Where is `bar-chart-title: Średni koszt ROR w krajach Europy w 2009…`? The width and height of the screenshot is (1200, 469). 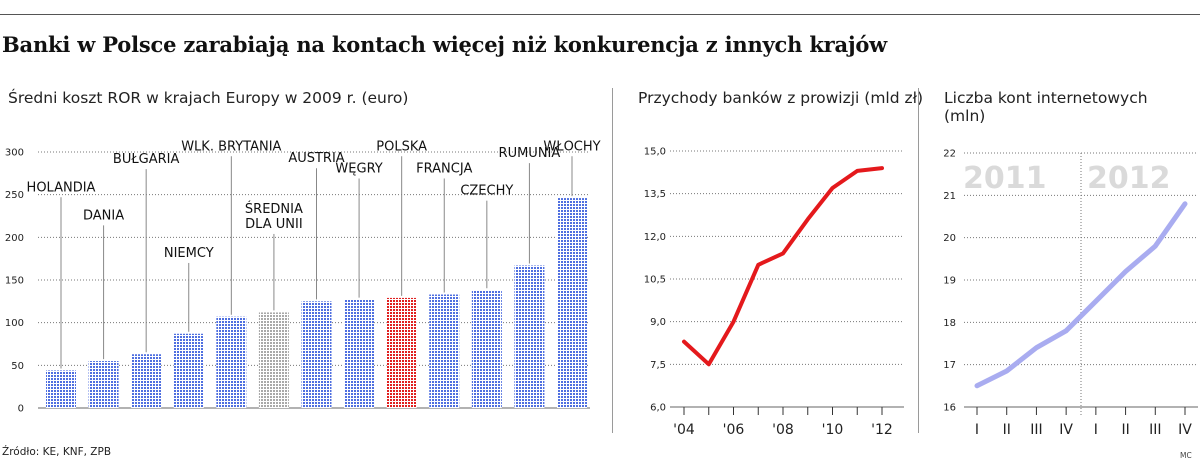 bar-chart-title: Średni koszt ROR w krajach Europy w 2009… is located at coordinates (208, 98).